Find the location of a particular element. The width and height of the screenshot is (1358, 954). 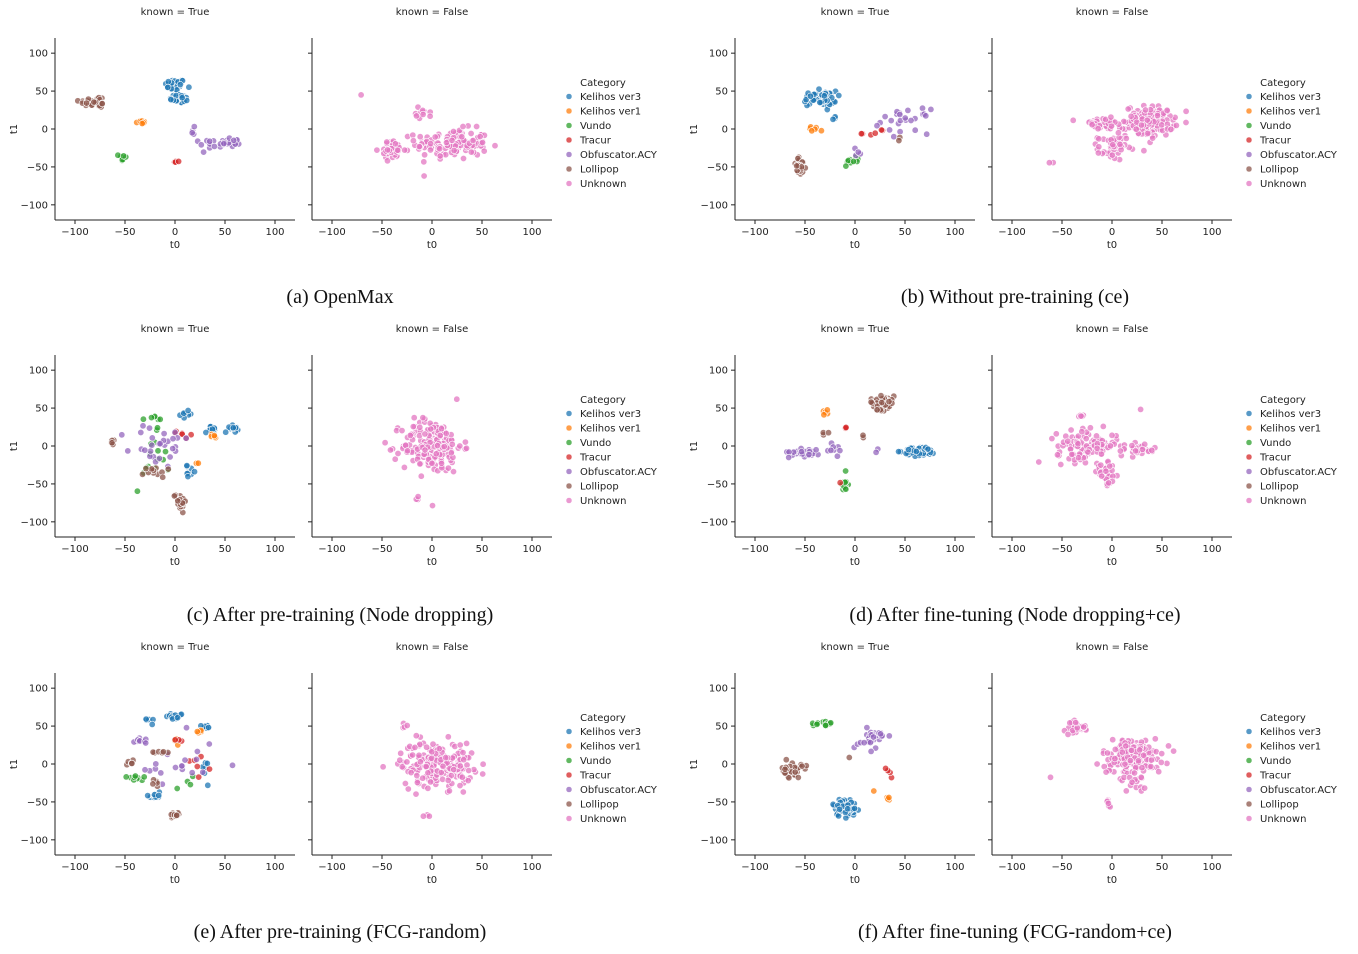

facet-known-false: known = False −100 −50 0 50 100 t0 is located at coordinates (1110, 764).